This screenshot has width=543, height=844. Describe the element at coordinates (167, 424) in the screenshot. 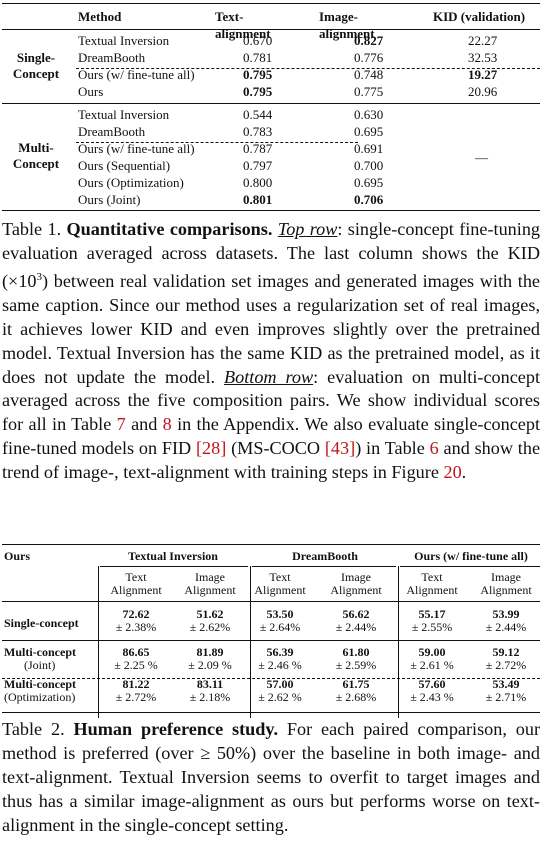

I see `table-reference-link: 8` at that location.